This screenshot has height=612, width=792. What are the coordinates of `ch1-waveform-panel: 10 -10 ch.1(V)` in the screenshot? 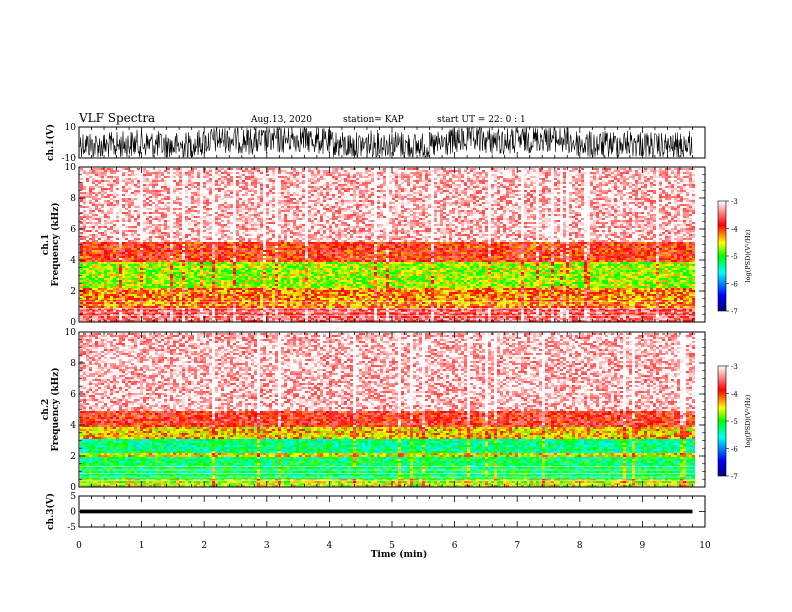 It's located at (375, 143).